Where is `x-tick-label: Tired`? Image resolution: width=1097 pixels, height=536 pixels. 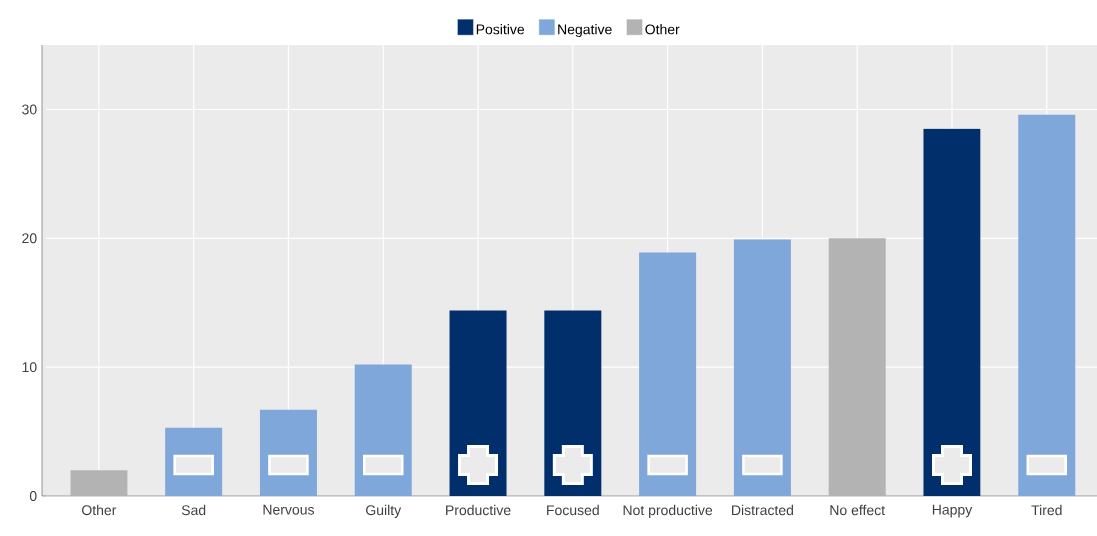
x-tick-label: Tired is located at coordinates (1046, 510).